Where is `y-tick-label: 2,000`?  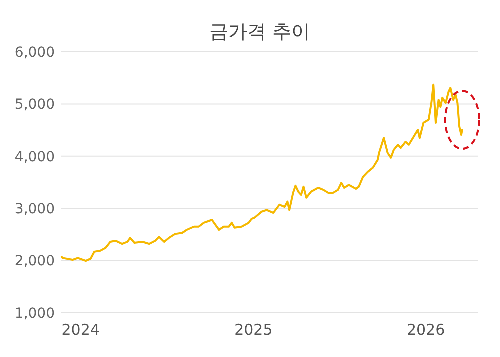 y-tick-label: 2,000 is located at coordinates (34, 262).